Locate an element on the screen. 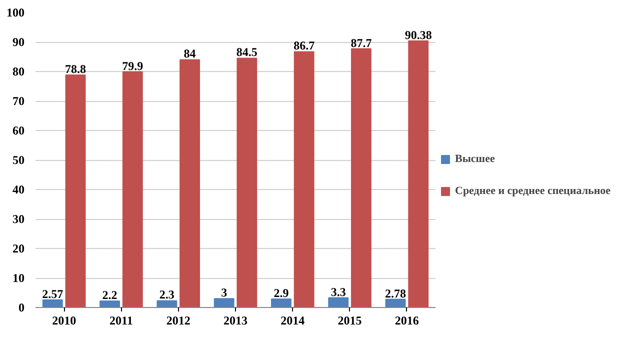 This screenshot has width=632, height=356. y-tick-label: 100 is located at coordinates (15, 13).